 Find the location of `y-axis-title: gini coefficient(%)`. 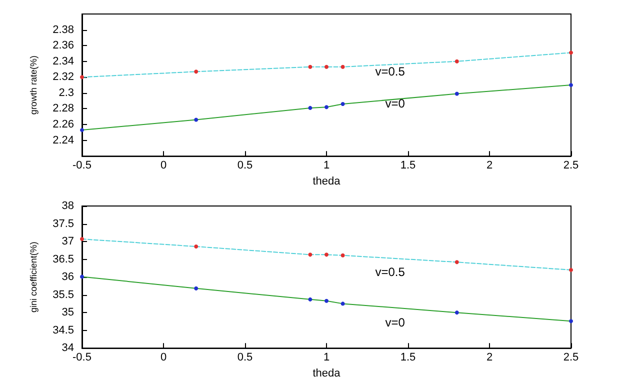

y-axis-title: gini coefficient(%) is located at coordinates (33, 277).